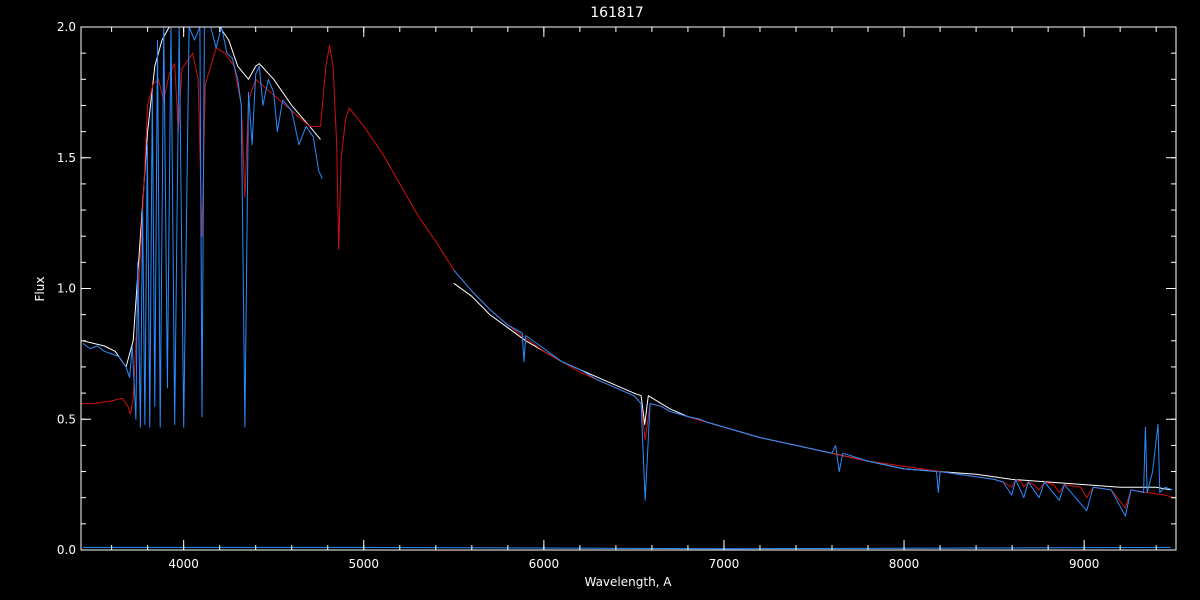 This screenshot has height=600, width=1200. What do you see at coordinates (183, 564) in the screenshot?
I see `x-tick-label: 4000` at bounding box center [183, 564].